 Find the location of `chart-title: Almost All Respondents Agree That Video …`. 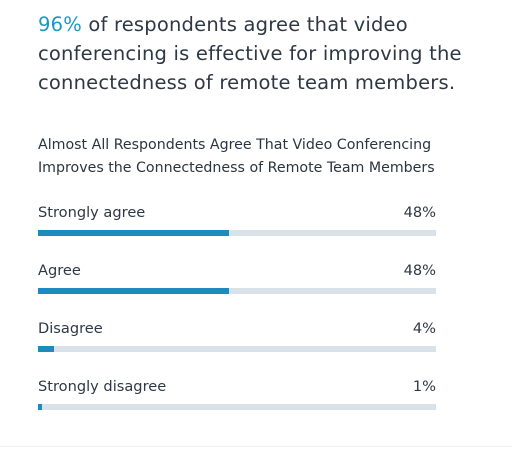

chart-title: Almost All Respondents Agree That Video … is located at coordinates (236, 156).